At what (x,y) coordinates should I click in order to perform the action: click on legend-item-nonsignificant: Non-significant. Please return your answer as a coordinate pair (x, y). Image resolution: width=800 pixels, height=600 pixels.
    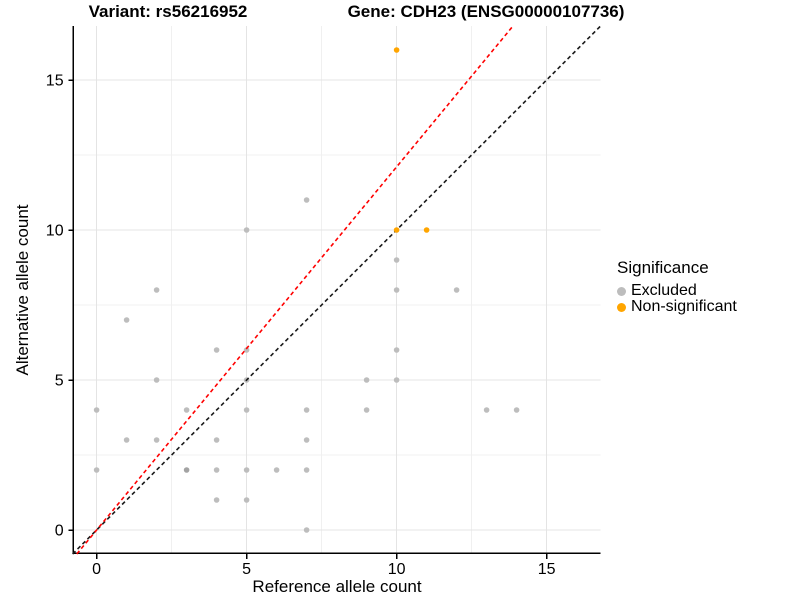
    Looking at the image, I should click on (677, 307).